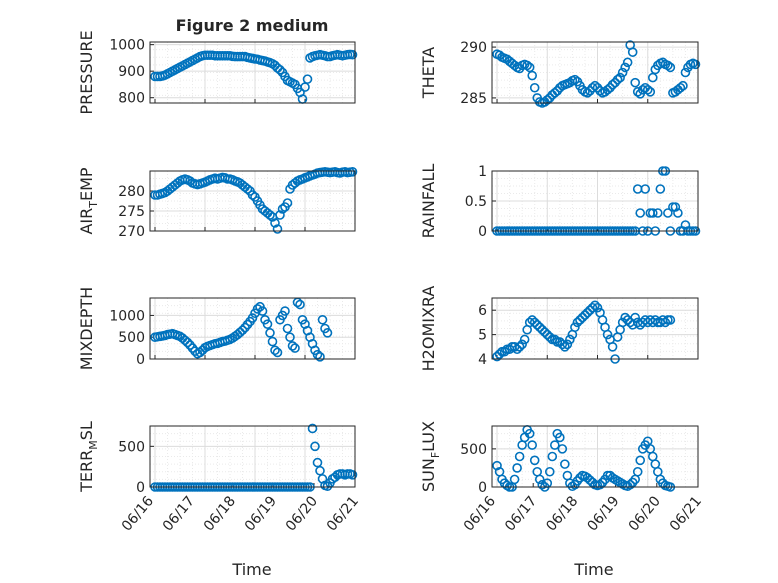 This screenshot has height=583, width=778. I want to click on y-tick-label: 270, so click(131, 232).